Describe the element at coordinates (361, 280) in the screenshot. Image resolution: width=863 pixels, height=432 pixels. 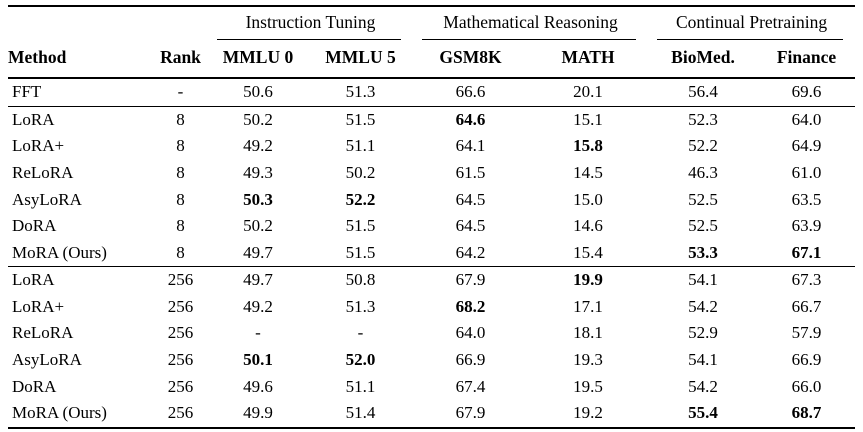
I see `cell-mmlu-5: 50.8` at that location.